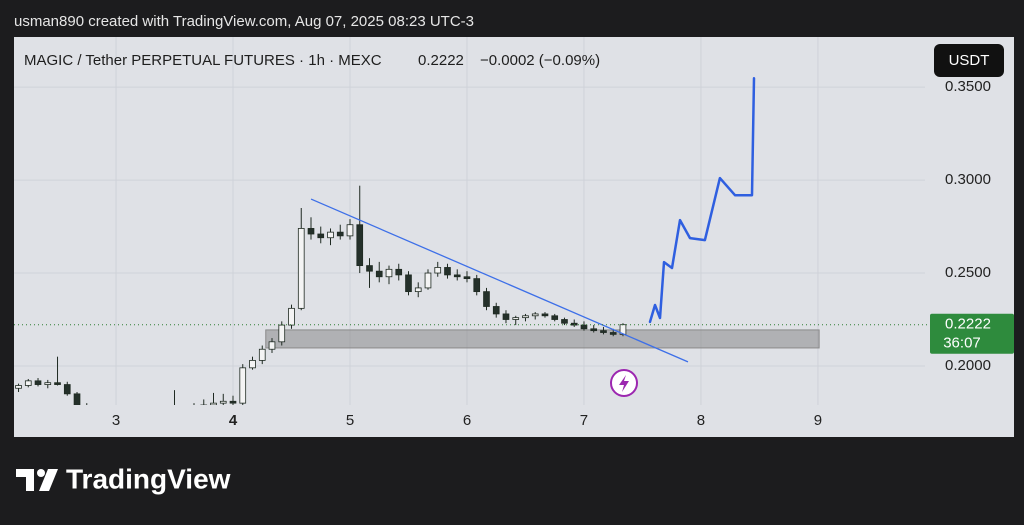  Describe the element at coordinates (968, 272) in the screenshot. I see `y-tick-label: 0.2500` at that location.